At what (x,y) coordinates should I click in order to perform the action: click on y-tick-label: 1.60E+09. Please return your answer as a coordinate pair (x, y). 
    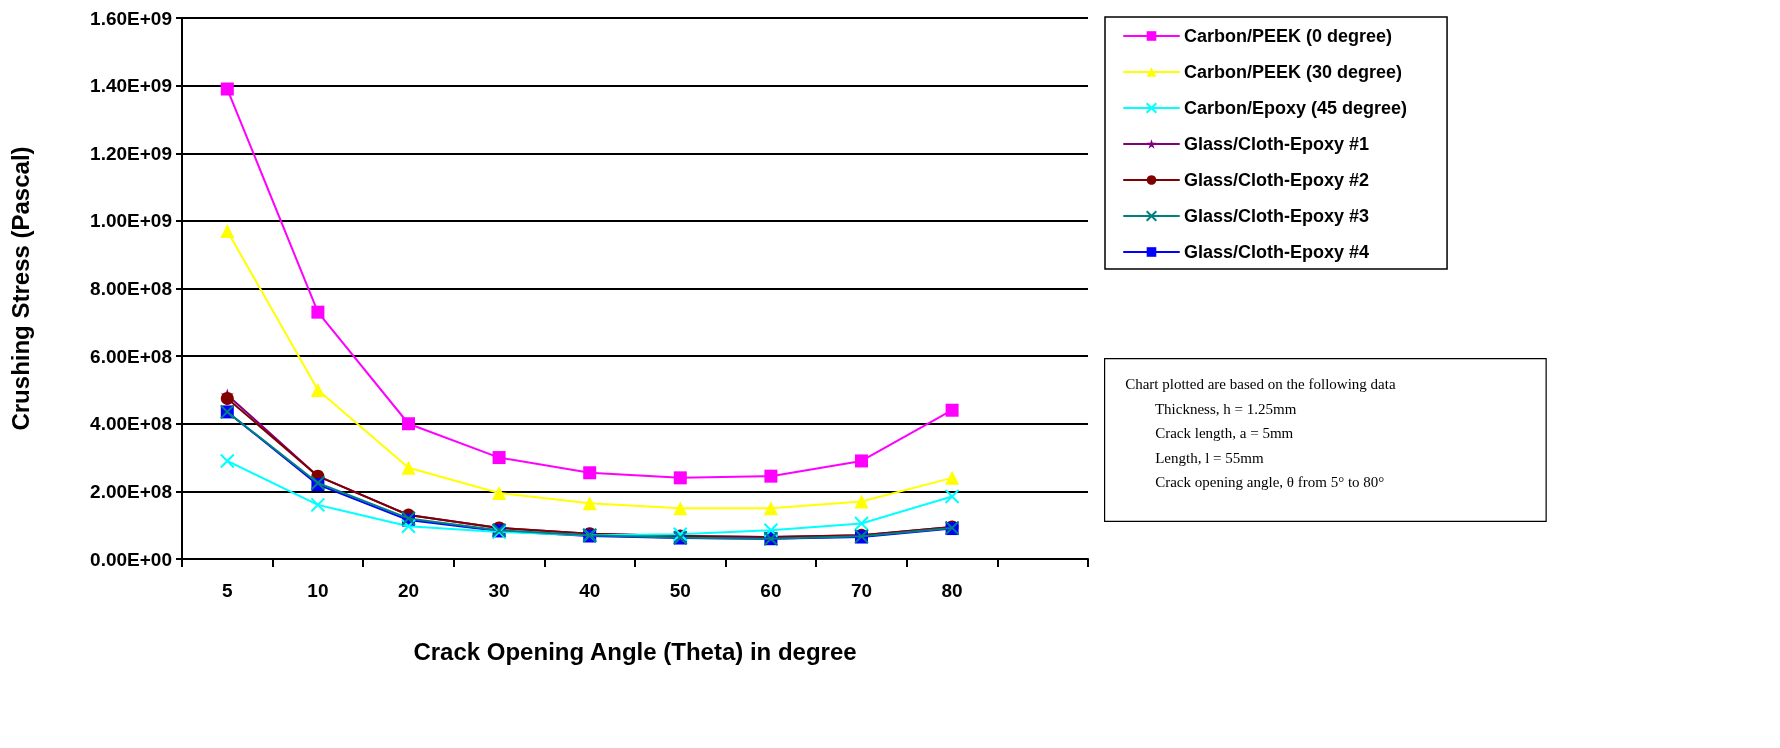
    Looking at the image, I should click on (131, 18).